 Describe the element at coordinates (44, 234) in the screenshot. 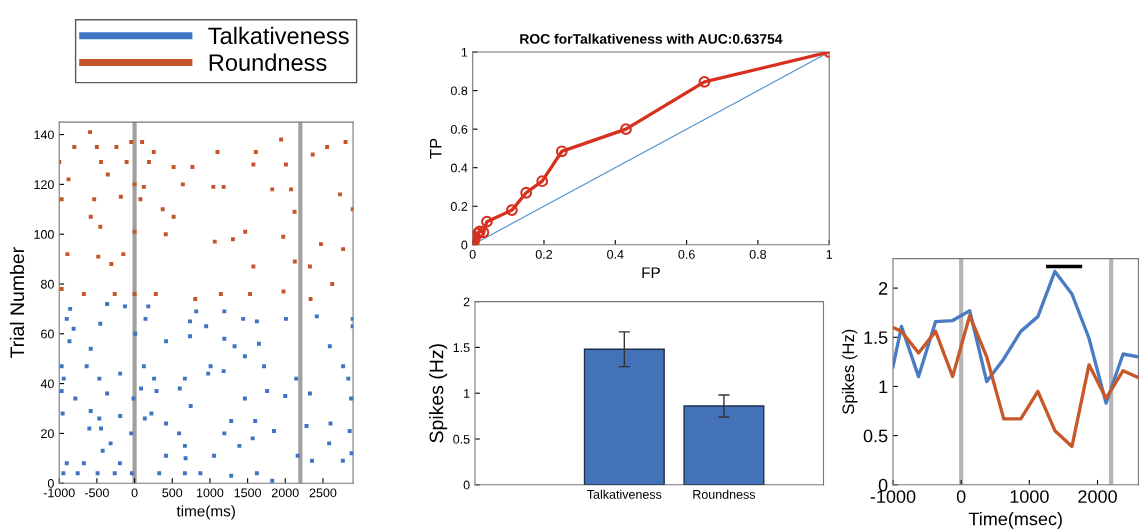

I see `y-tick-label: 100` at that location.